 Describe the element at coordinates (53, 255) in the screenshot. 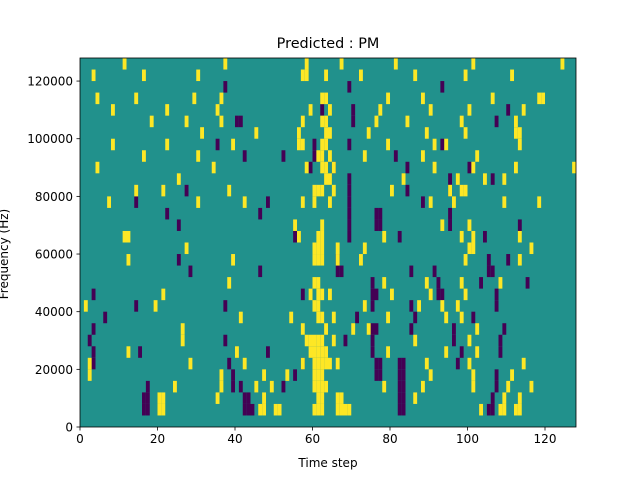

I see `y-axis-ticks: 0 20000 40000 60000 80000 100000 120000` at that location.